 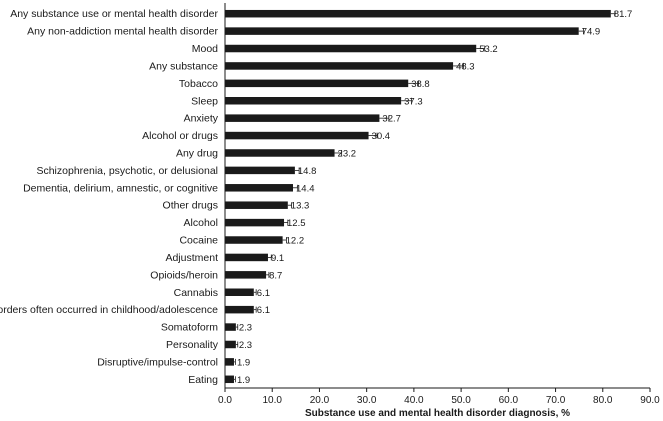 What do you see at coordinates (197, 153) in the screenshot?
I see `category-label: Any drug` at bounding box center [197, 153].